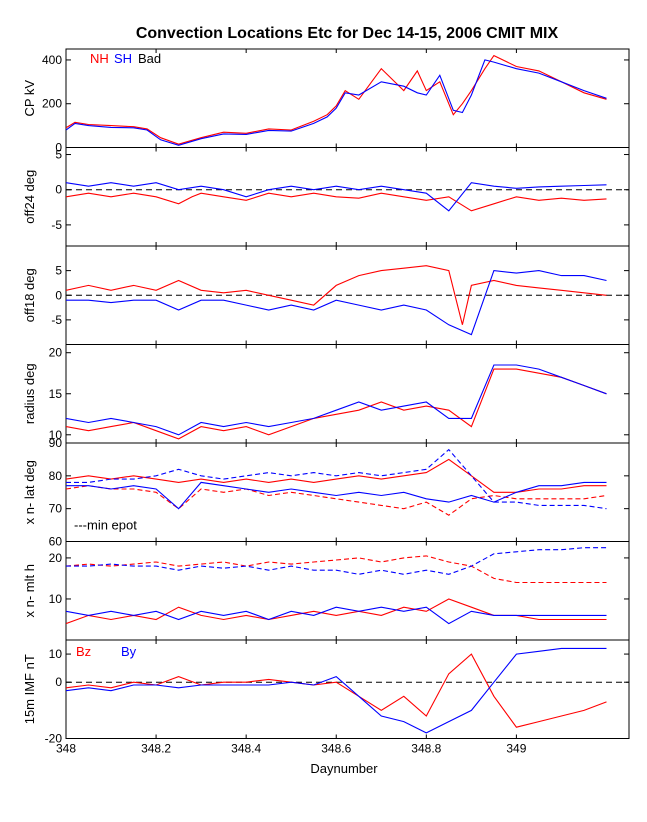  I want to click on x-axis-label: Daynumber, so click(344, 768).